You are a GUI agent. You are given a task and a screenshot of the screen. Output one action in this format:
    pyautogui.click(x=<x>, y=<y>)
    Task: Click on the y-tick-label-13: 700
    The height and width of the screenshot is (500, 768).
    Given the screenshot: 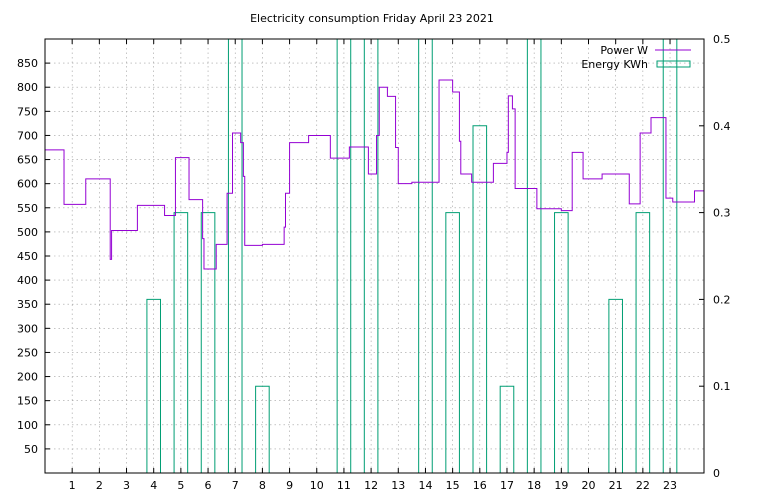 What is the action you would take?
    pyautogui.click(x=27, y=135)
    